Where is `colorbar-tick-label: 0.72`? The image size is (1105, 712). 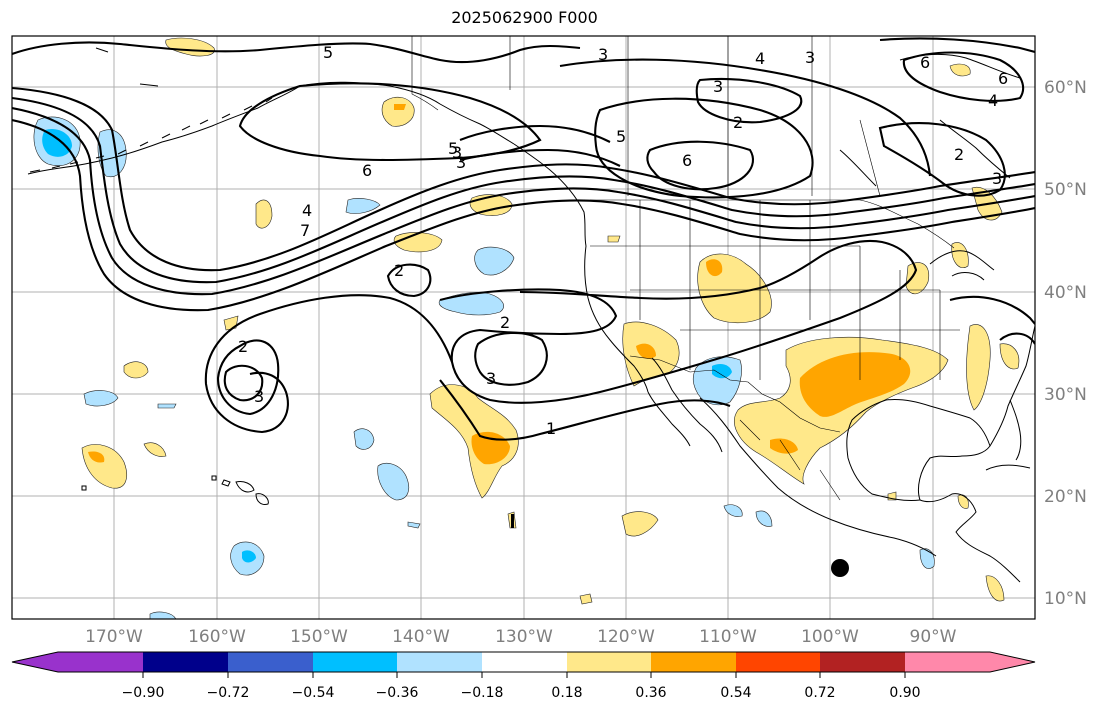
colorbar-tick-label: 0.72 is located at coordinates (819, 693).